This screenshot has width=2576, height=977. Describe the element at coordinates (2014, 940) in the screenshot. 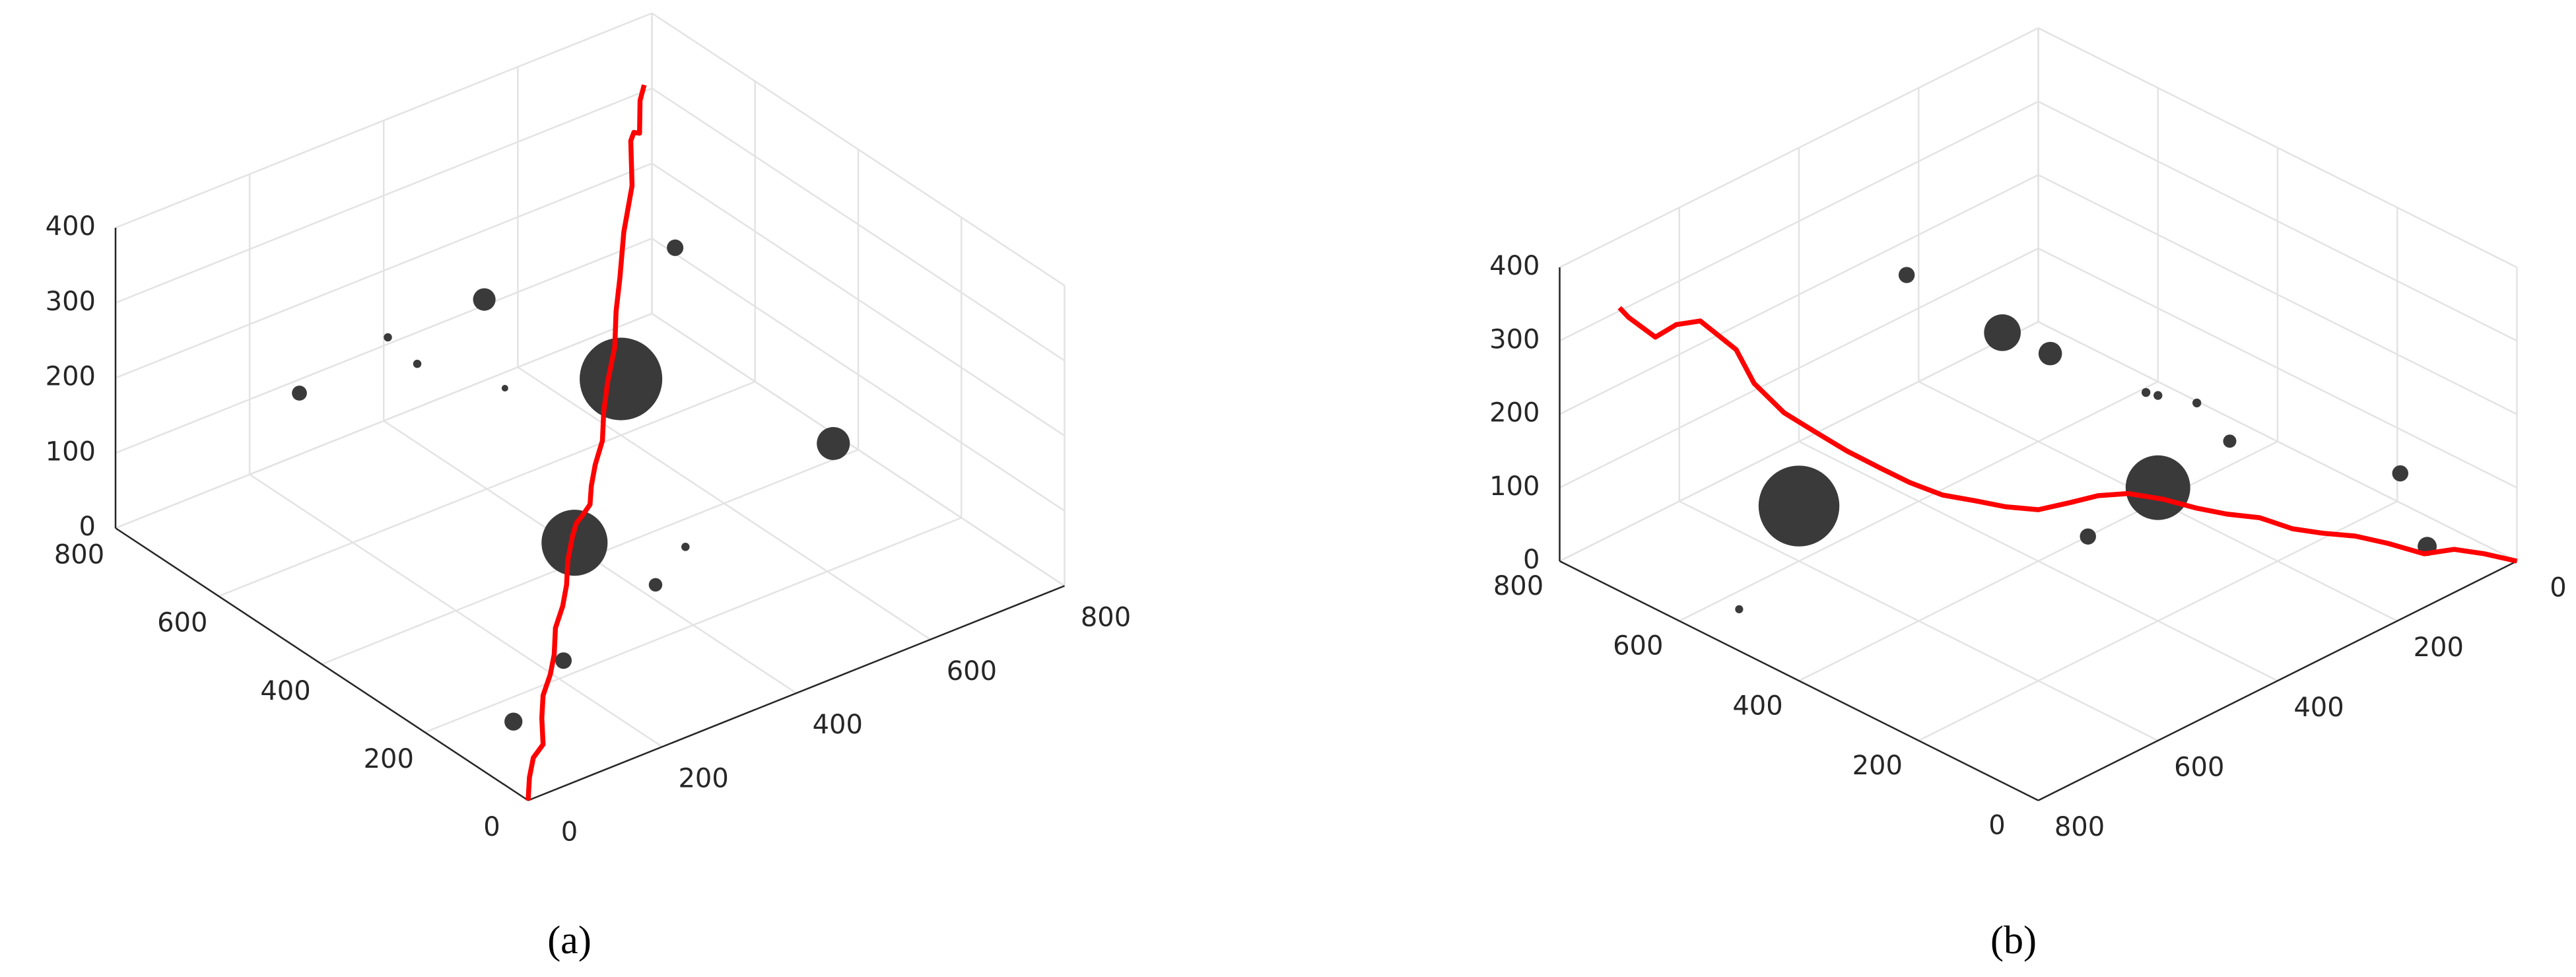

I see `panel-caption: (b)` at that location.